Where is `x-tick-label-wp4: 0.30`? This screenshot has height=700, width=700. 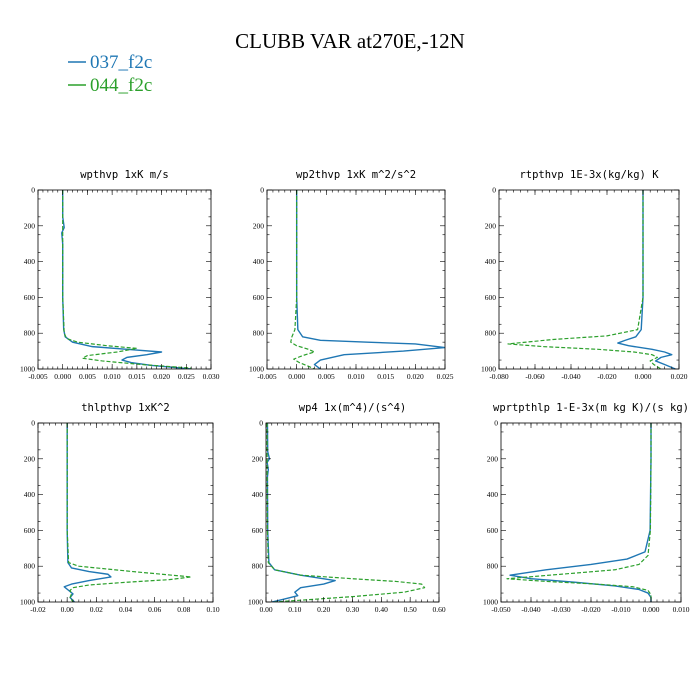
x-tick-label-wp4: 0.30 is located at coordinates (352, 609).